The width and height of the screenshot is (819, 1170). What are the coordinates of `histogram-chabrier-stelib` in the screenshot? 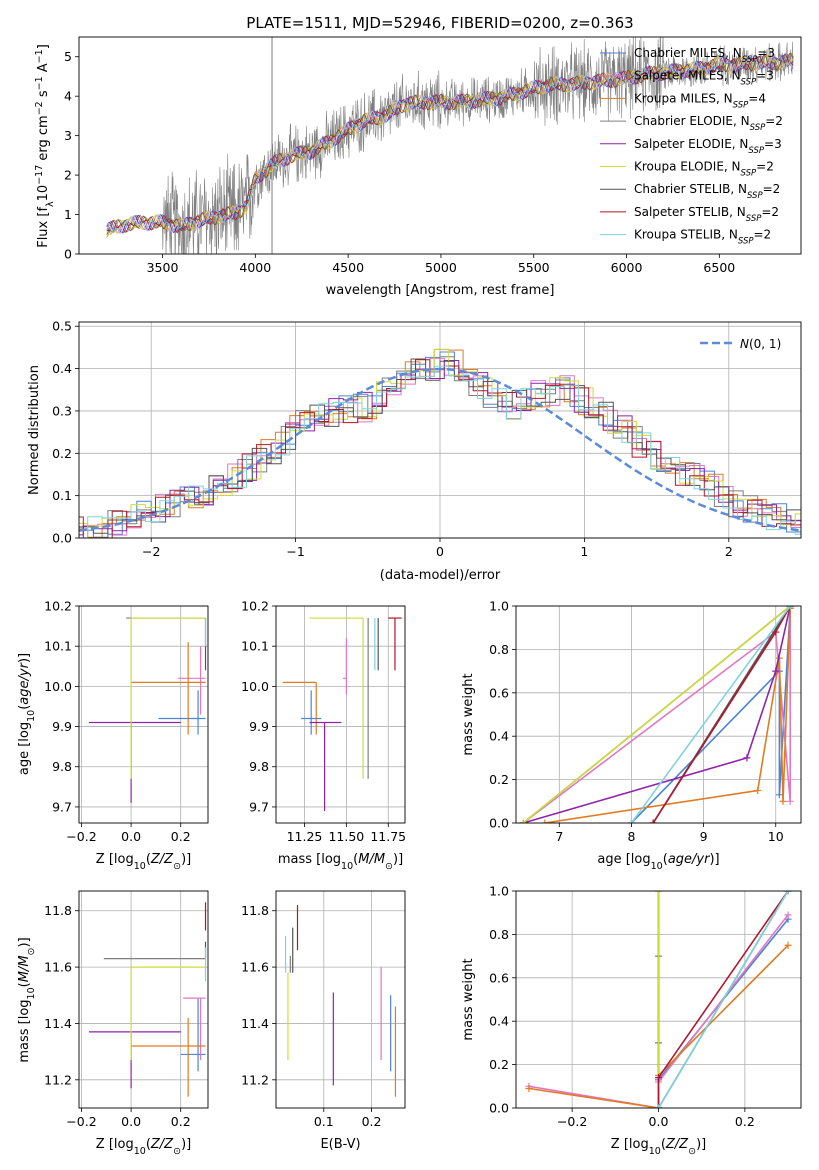 It's located at (440, 448).